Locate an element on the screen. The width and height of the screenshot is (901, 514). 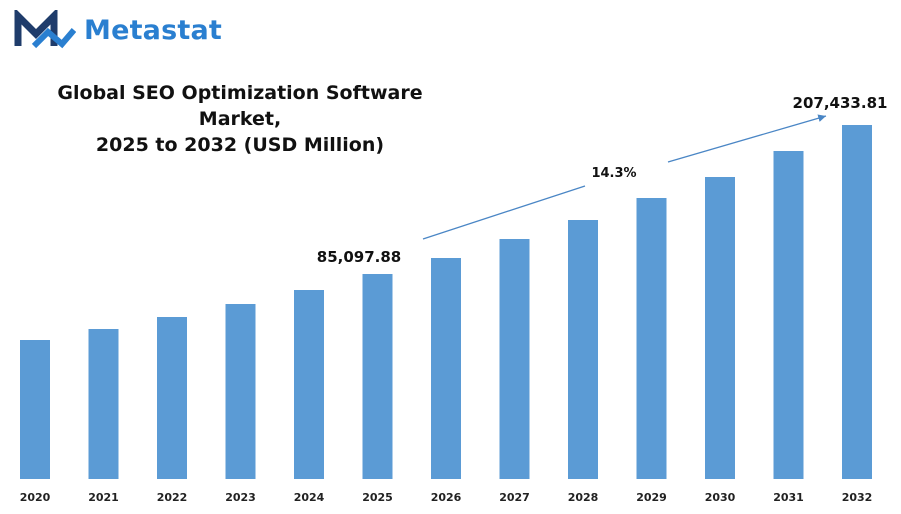
start-value-label: 85,097.88 is located at coordinates (359, 257).